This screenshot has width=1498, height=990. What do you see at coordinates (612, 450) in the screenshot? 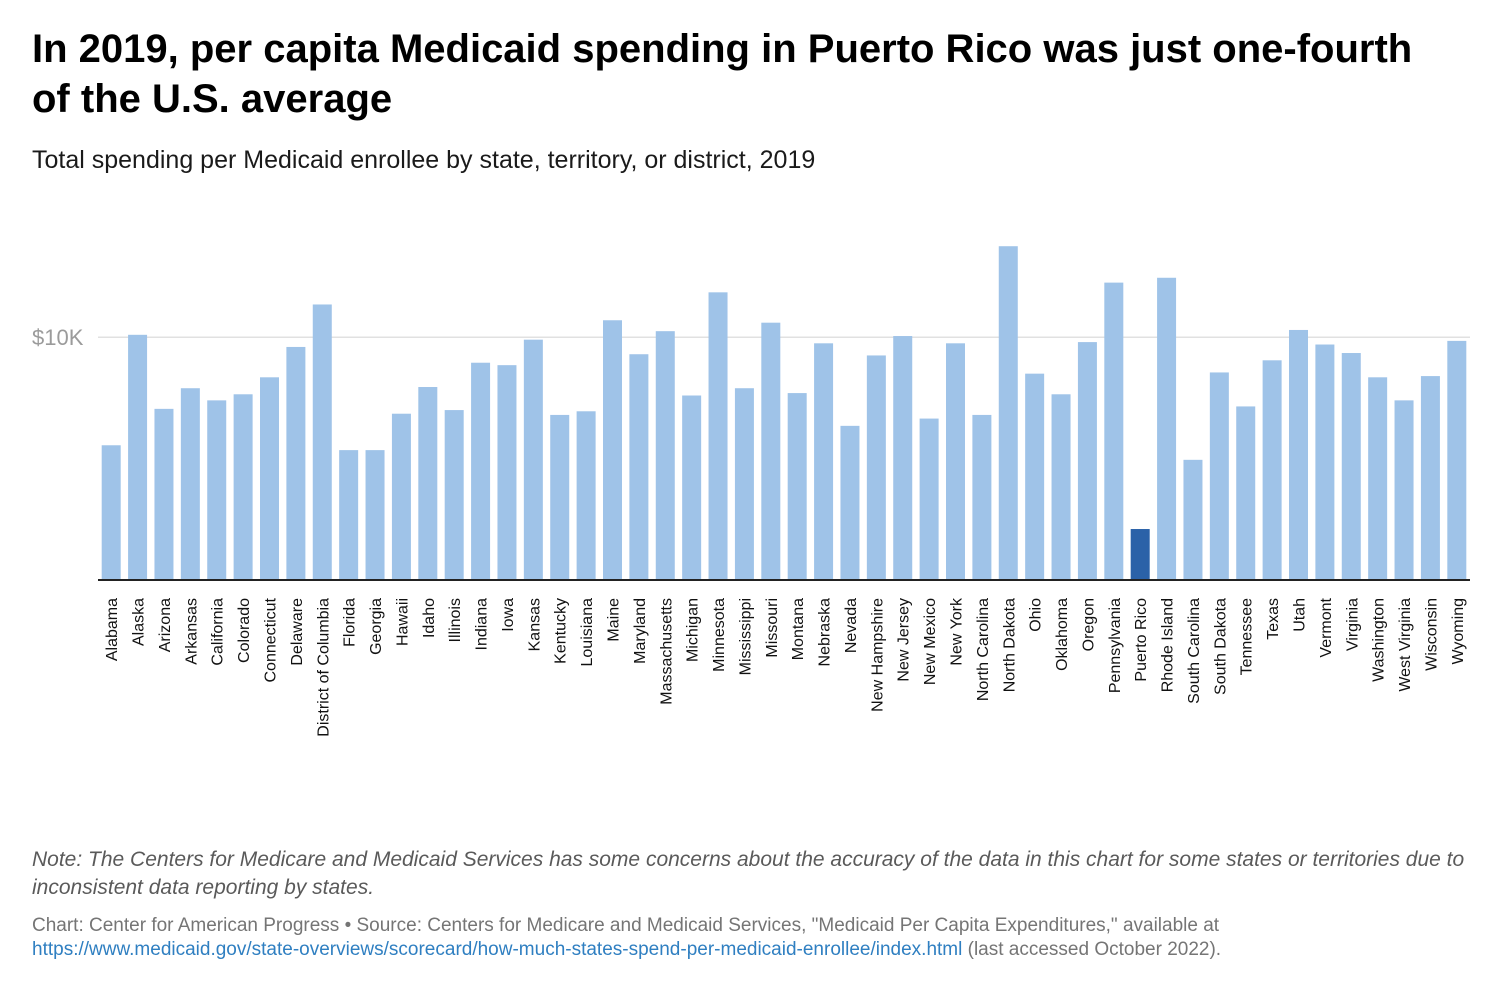
I see `bar-maine` at bounding box center [612, 450].